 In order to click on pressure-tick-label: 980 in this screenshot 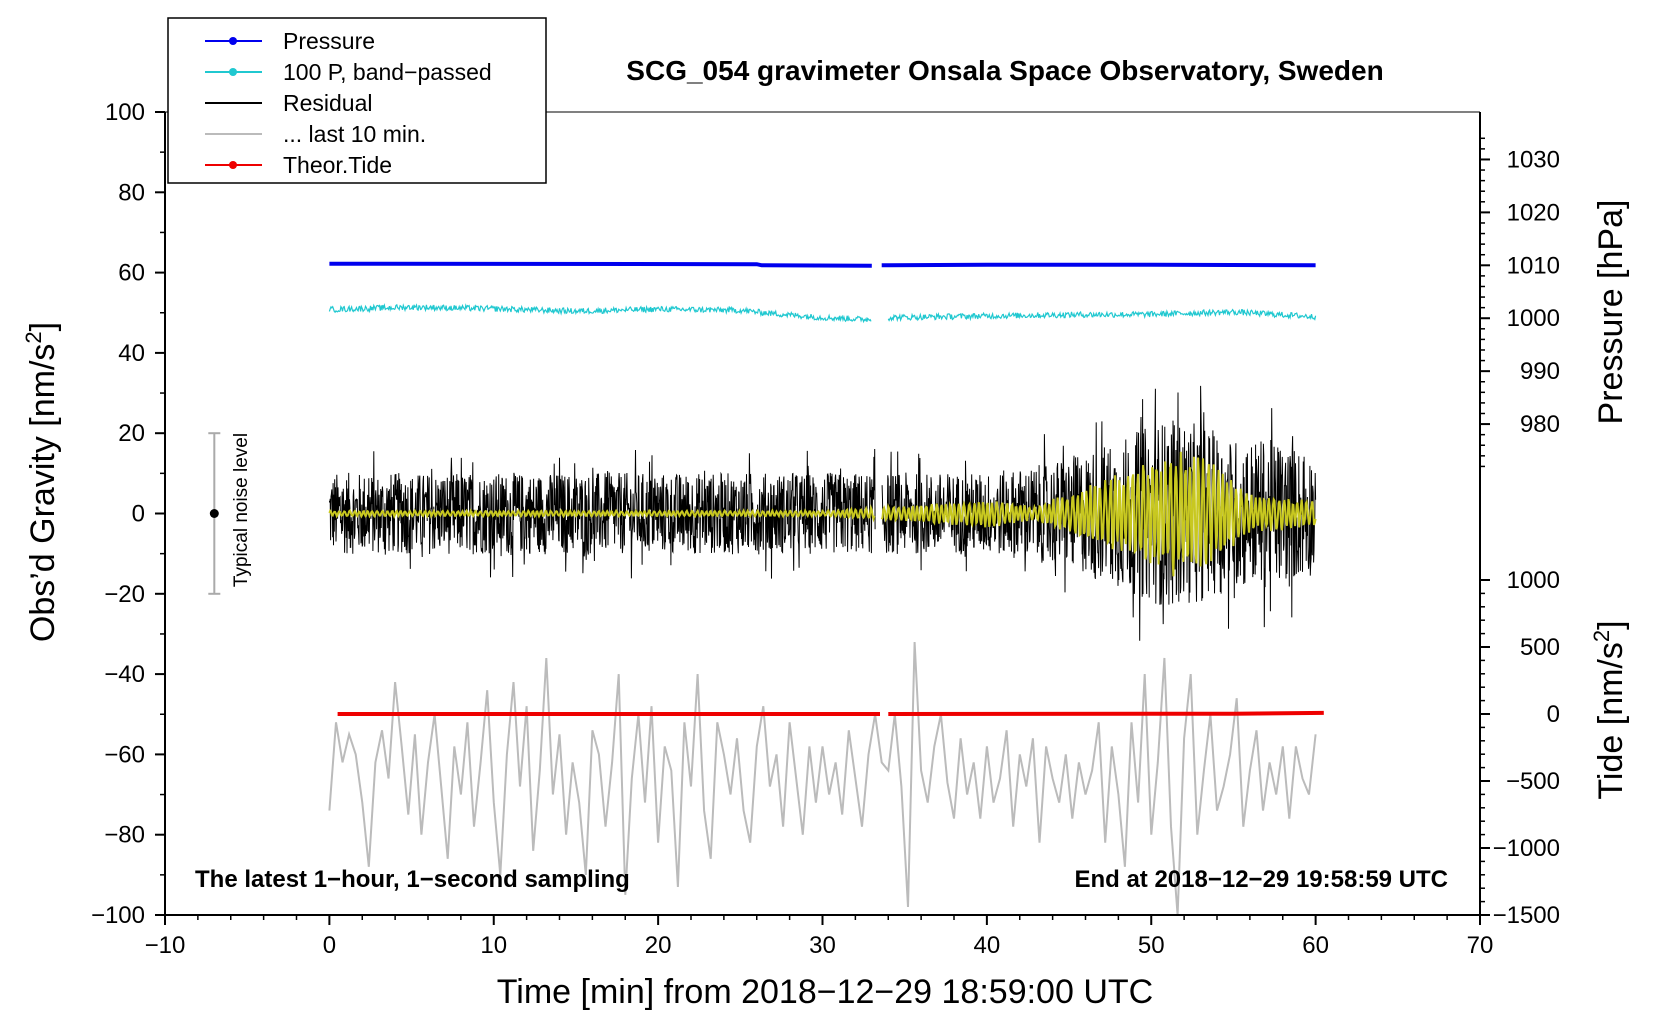, I will do `click(1540, 424)`.